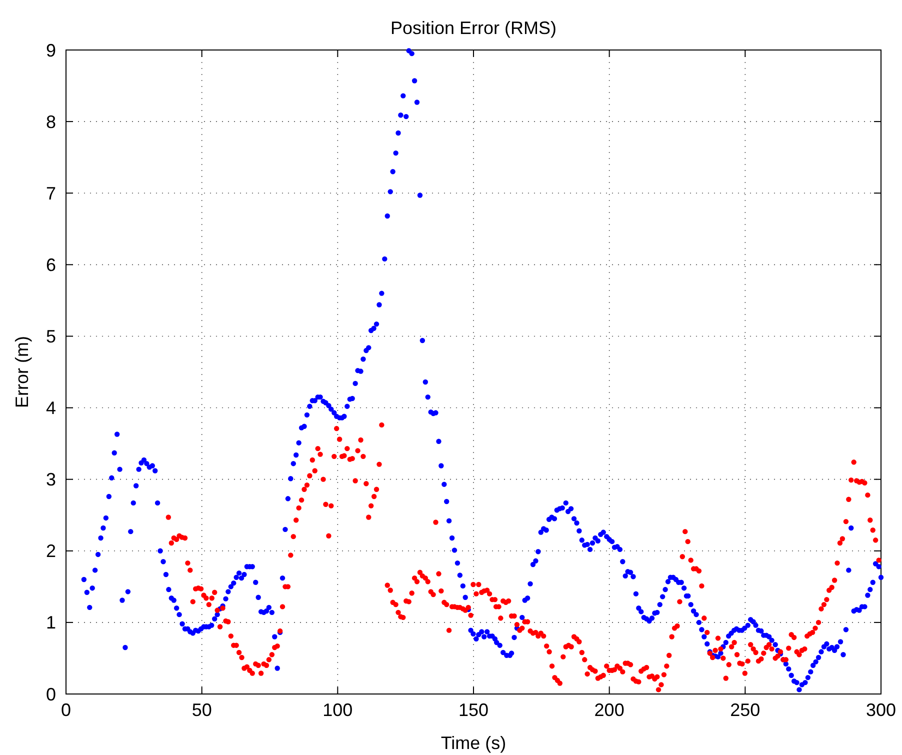  Describe the element at coordinates (473, 28) in the screenshot. I see `chart-title: Position Error (RMS)` at that location.